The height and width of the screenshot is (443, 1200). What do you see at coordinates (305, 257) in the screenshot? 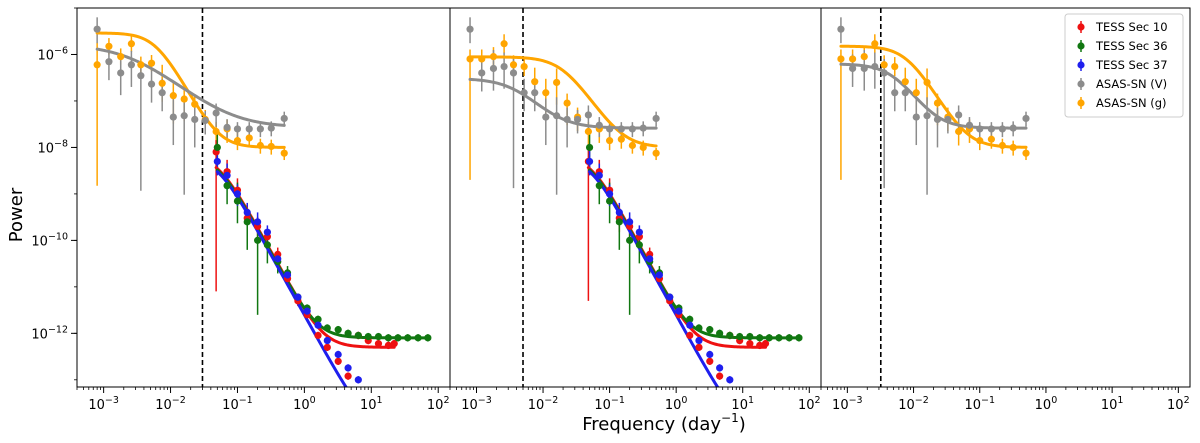
I see `tess10-fit-line` at bounding box center [305, 257].